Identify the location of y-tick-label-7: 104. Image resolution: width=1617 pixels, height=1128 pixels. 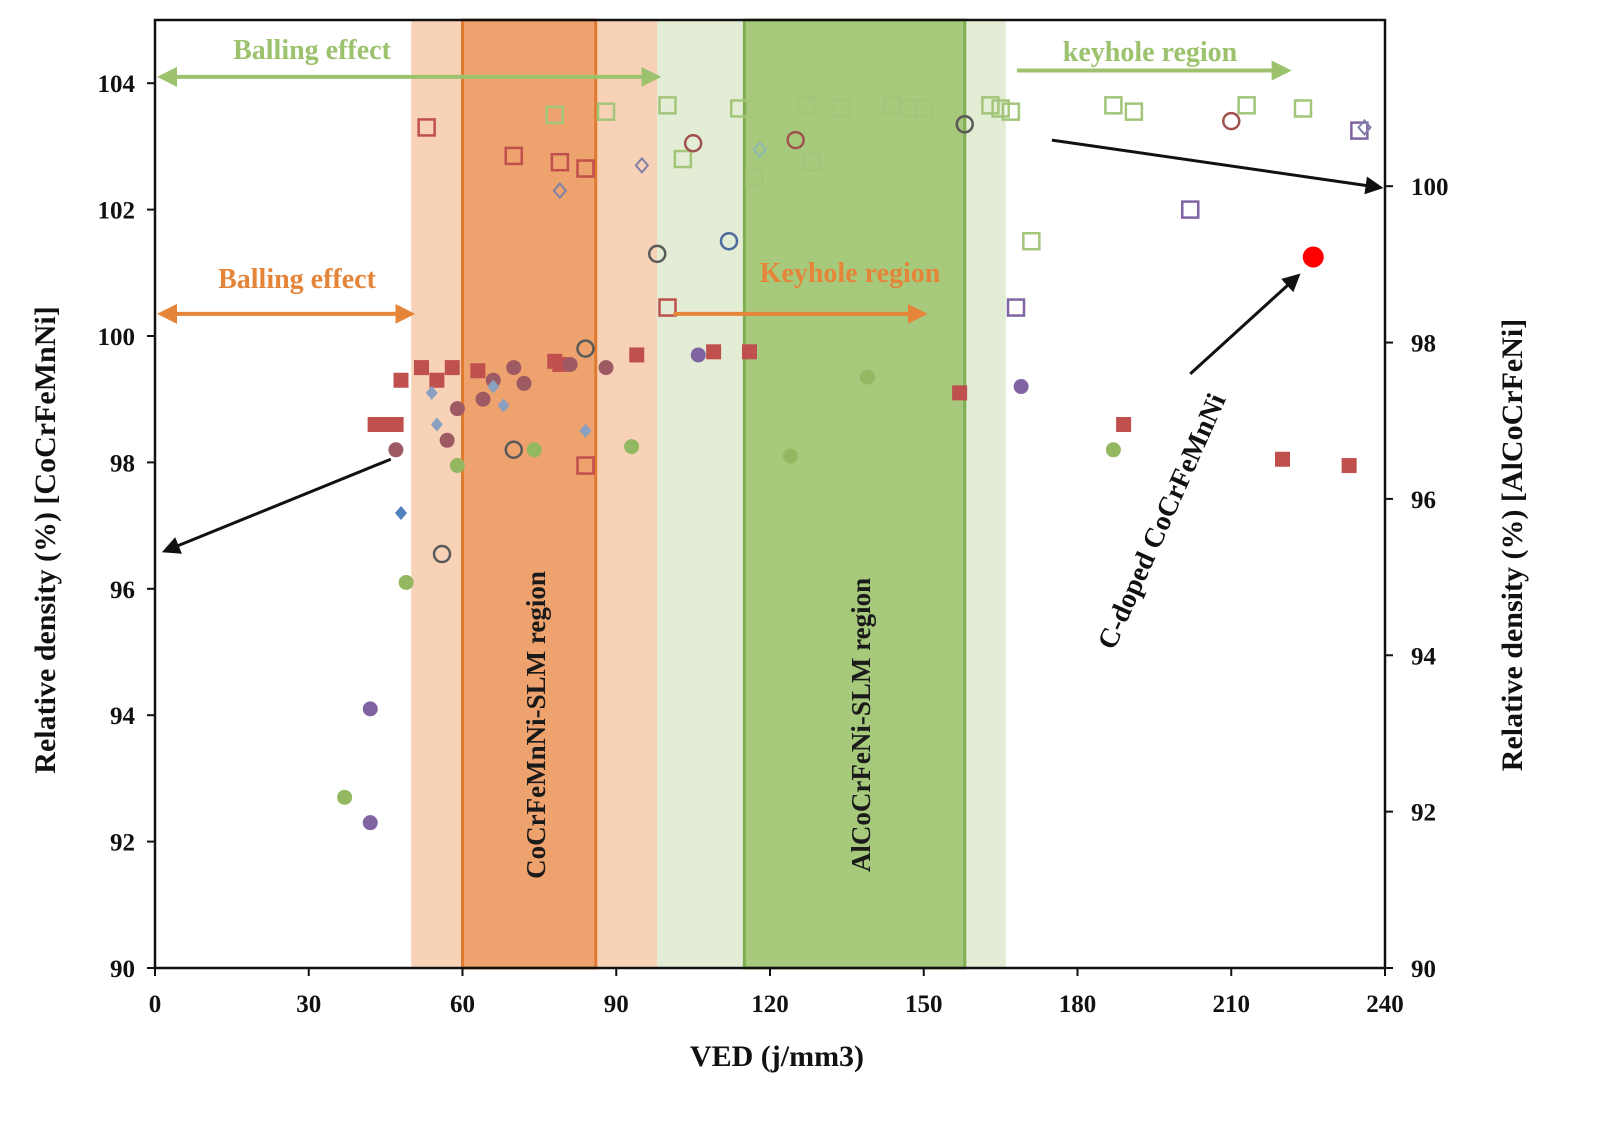
(117, 84).